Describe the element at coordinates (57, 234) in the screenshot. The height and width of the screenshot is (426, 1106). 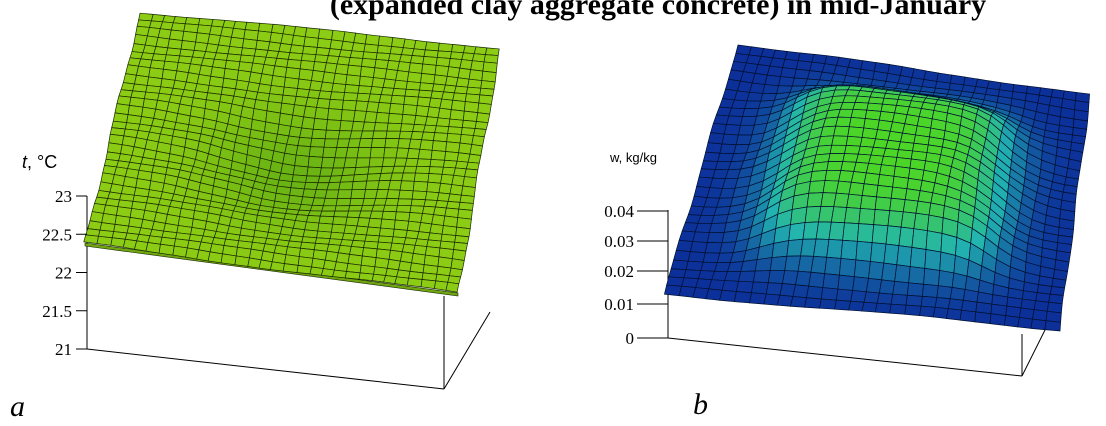
I see `chart-a-tick-label: 22.5` at that location.